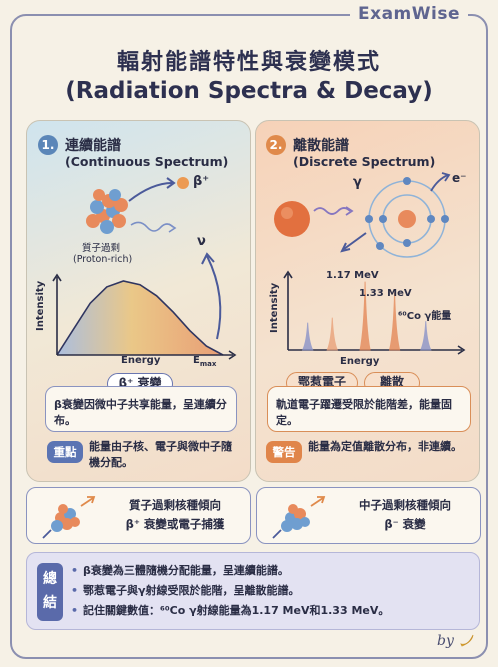 This screenshot has height=667, width=498. What do you see at coordinates (147, 161) in the screenshot?
I see `section-subtitle: (Continuous Spectrum)` at bounding box center [147, 161].